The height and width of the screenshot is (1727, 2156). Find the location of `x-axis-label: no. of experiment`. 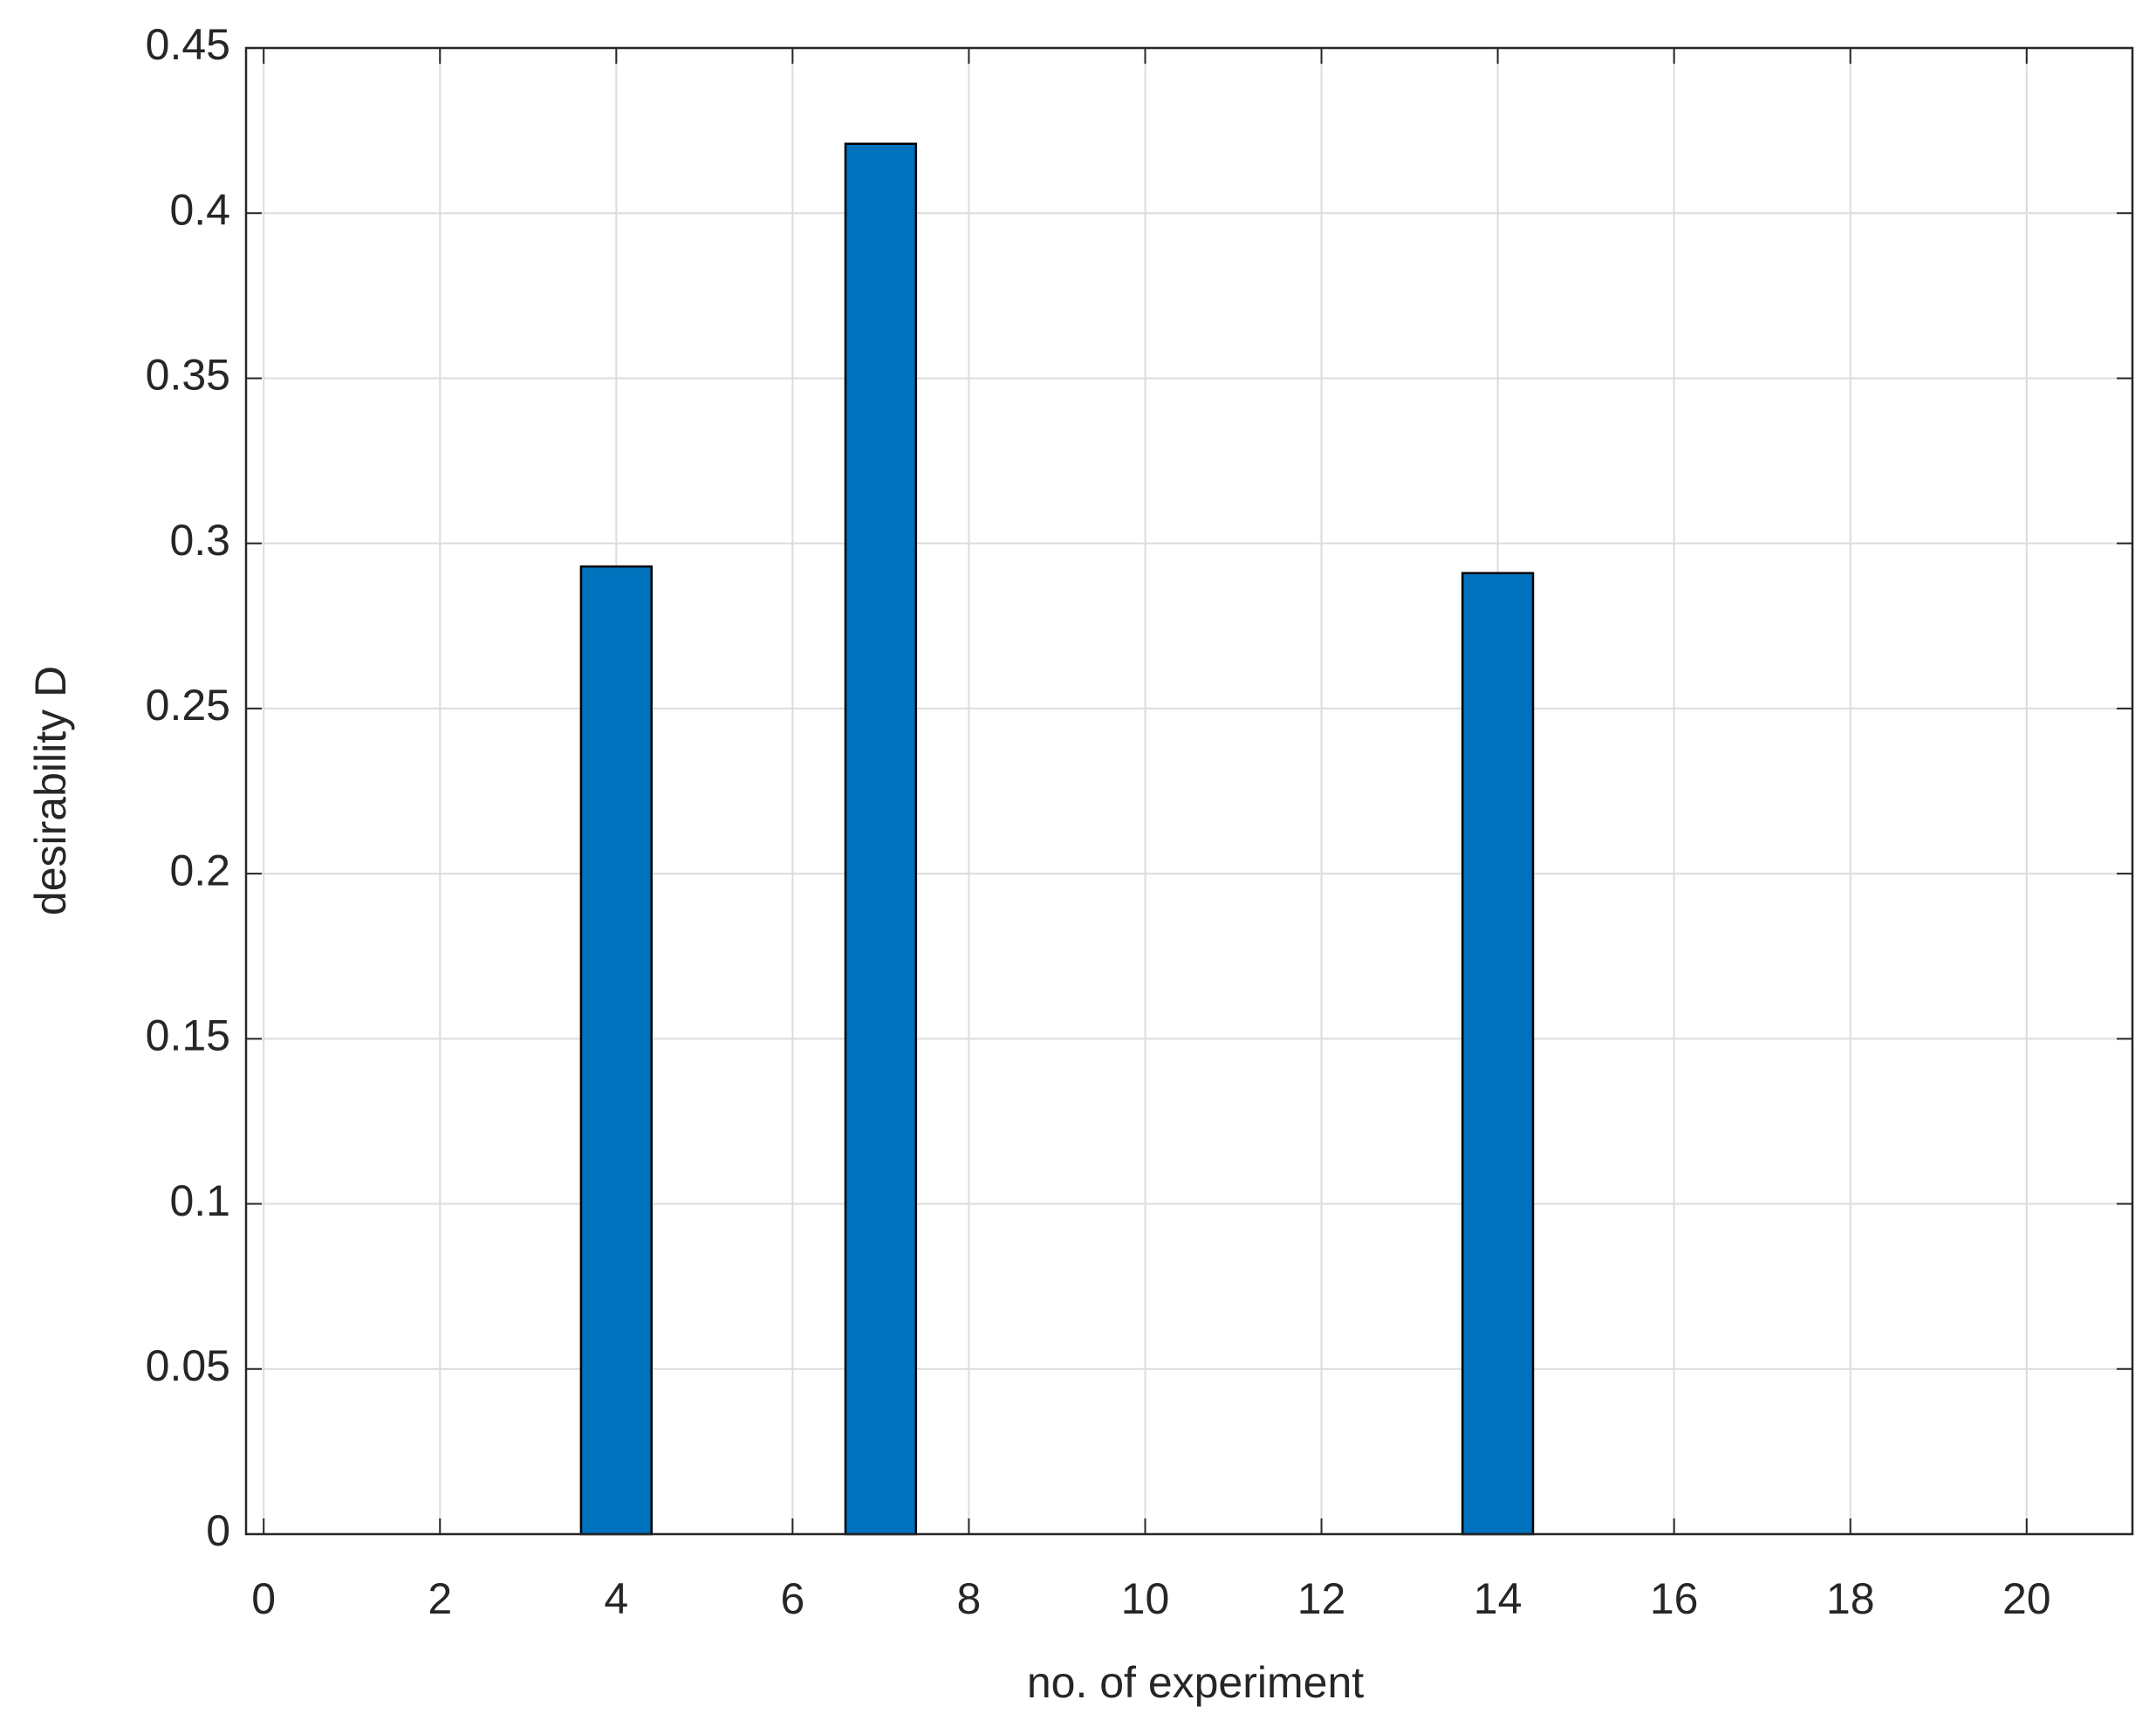

x-axis-label: no. of experiment is located at coordinates (1195, 1682).